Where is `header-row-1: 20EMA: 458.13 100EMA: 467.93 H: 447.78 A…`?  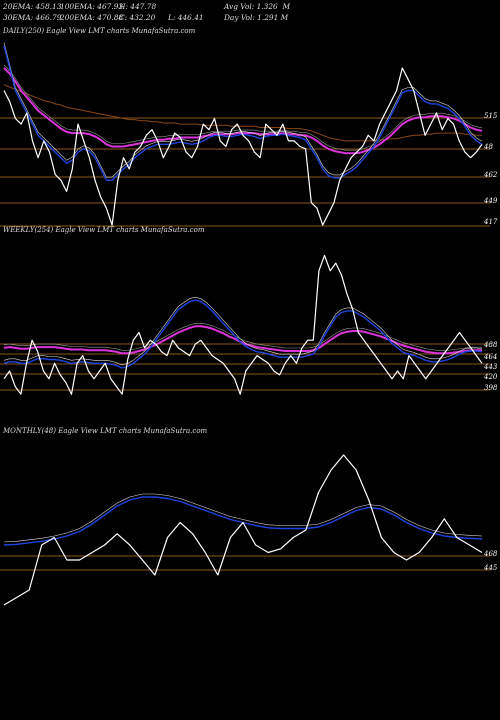
header-row-1: 20EMA: 458.13 100EMA: 467.93 H: 447.78 A… is located at coordinates (146, 24).